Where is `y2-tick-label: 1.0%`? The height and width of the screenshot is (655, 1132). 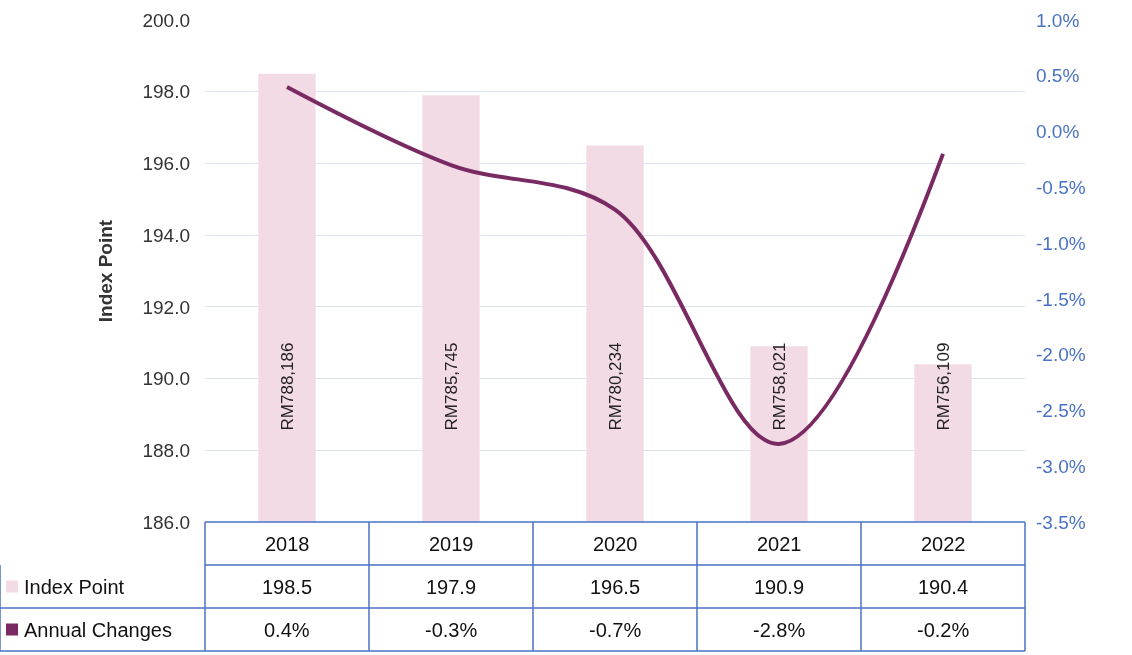 y2-tick-label: 1.0% is located at coordinates (1058, 20).